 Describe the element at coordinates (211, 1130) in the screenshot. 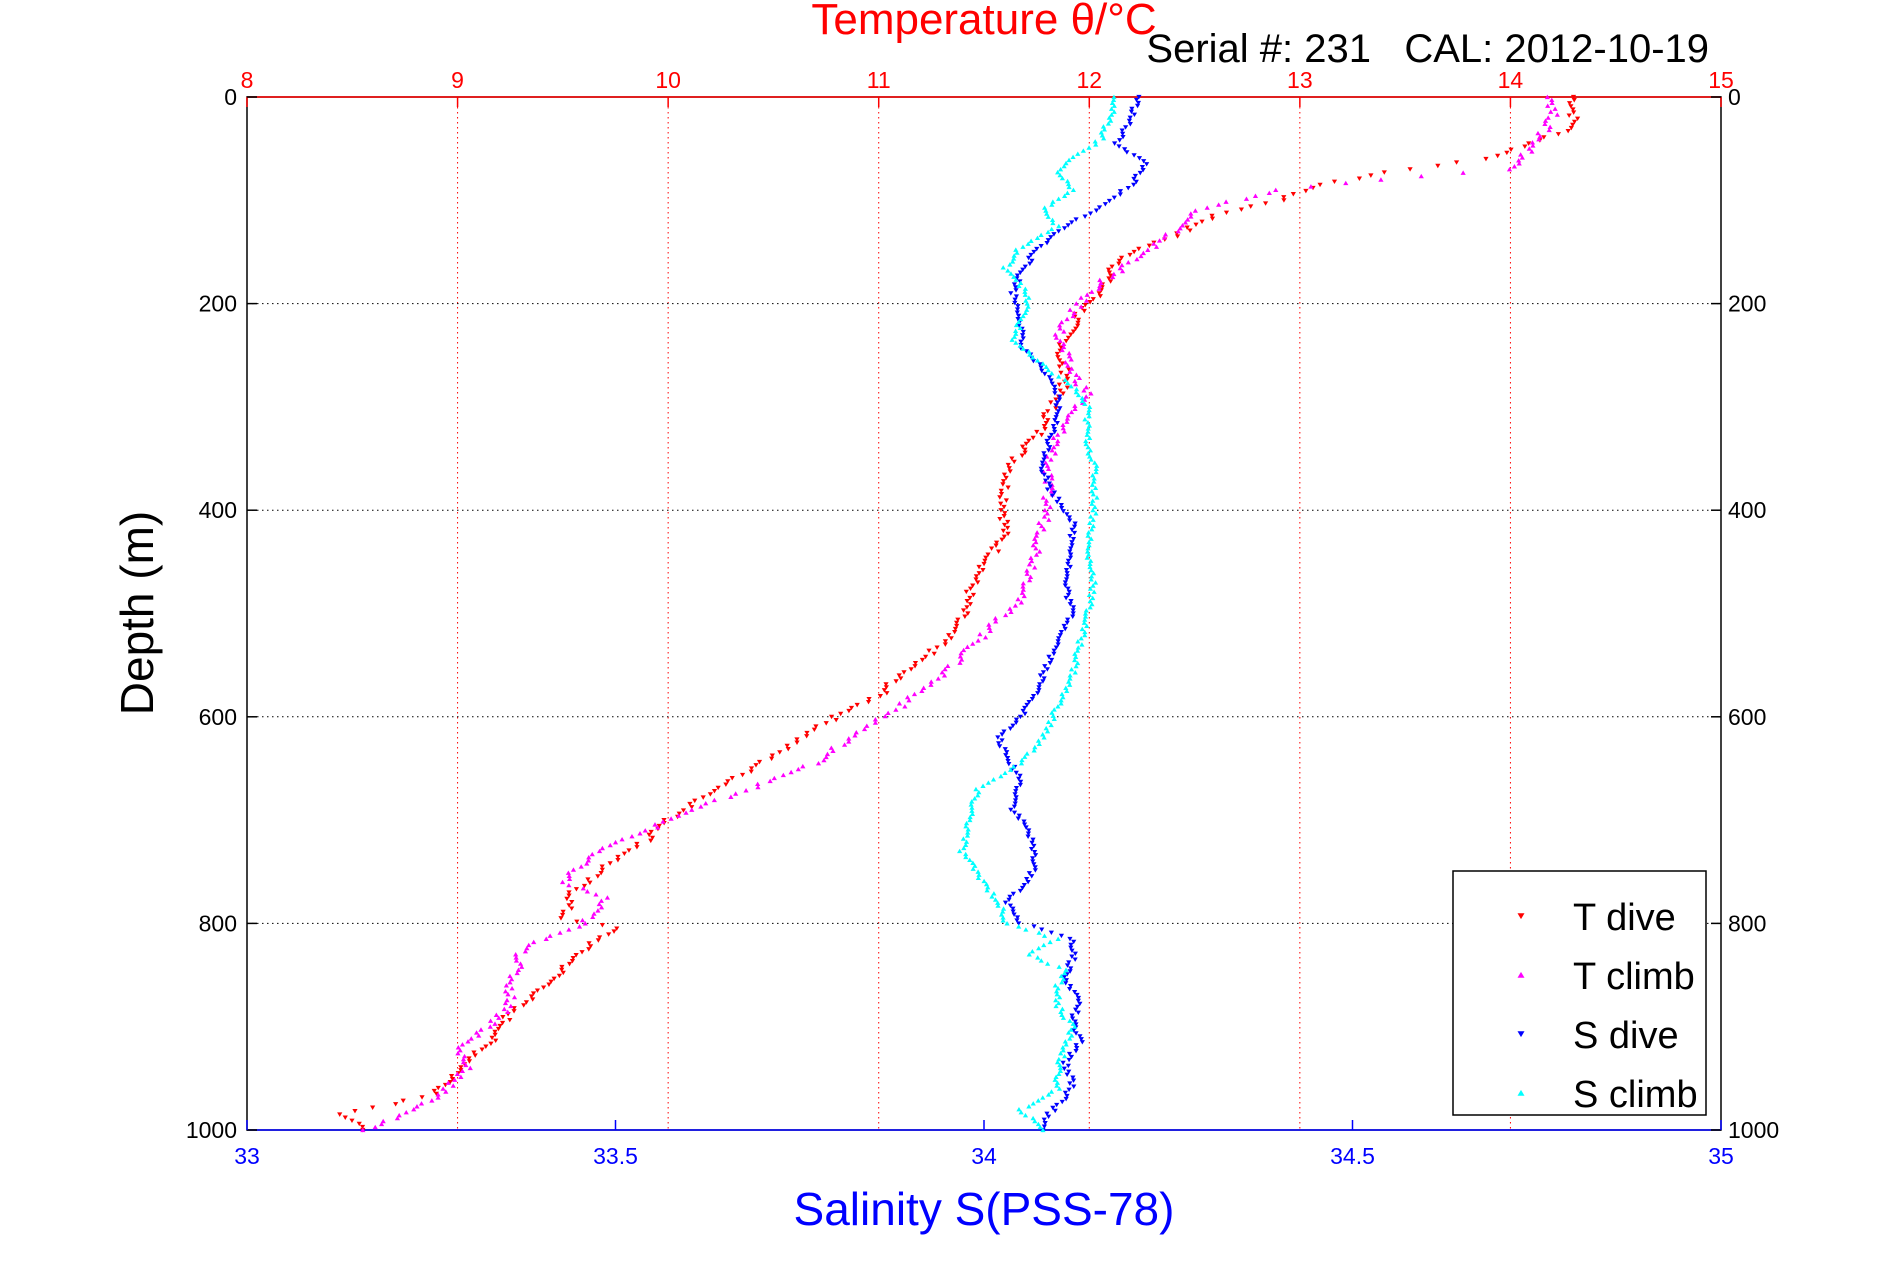

I see `depth-tick-label-left: 1000` at that location.